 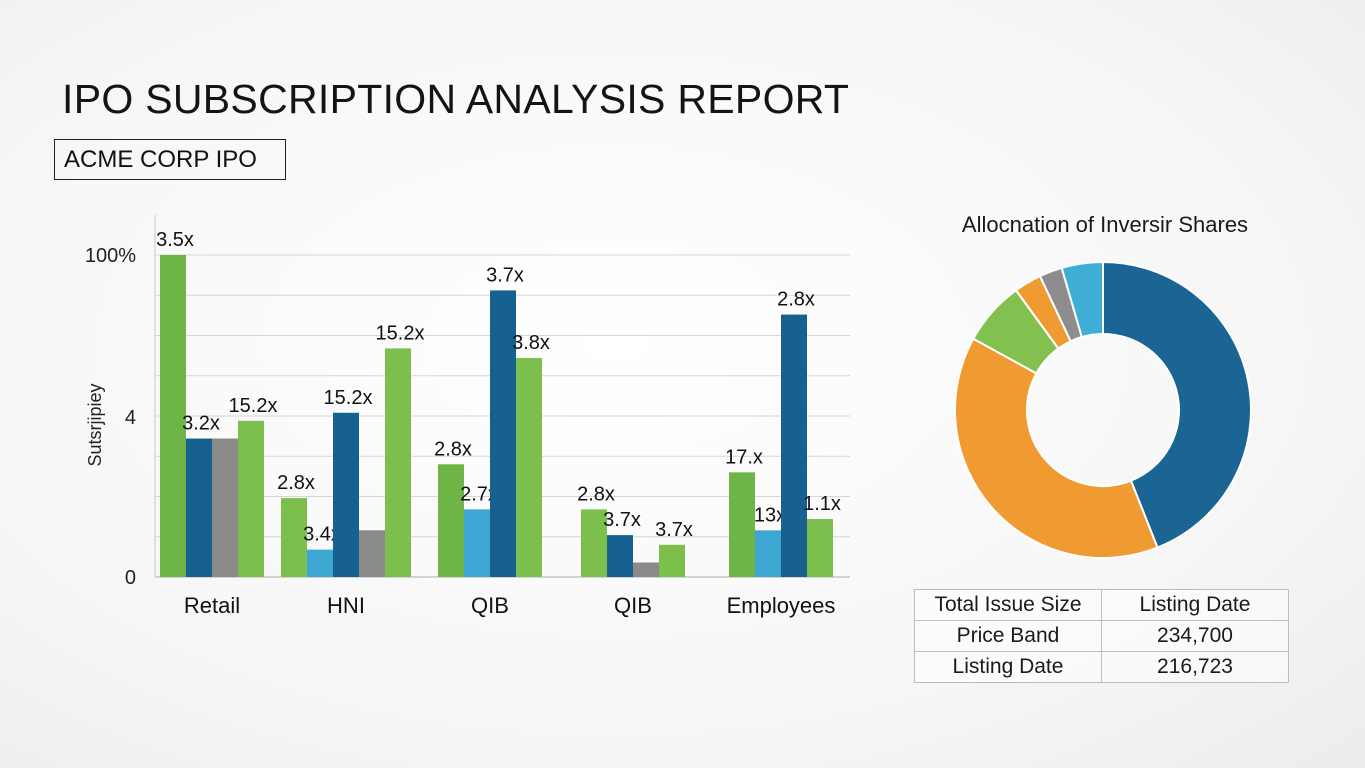 What do you see at coordinates (201, 424) in the screenshot?
I see `bar-data-label: 3.2x` at bounding box center [201, 424].